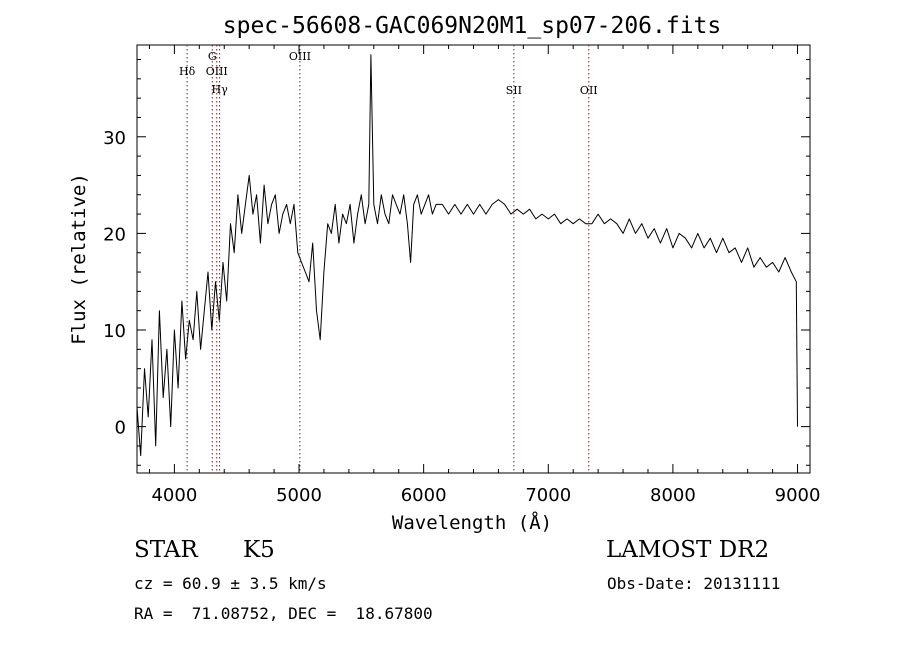 The width and height of the screenshot is (900, 649). Describe the element at coordinates (220, 89) in the screenshot. I see `reference-line-label: Hγ` at that location.